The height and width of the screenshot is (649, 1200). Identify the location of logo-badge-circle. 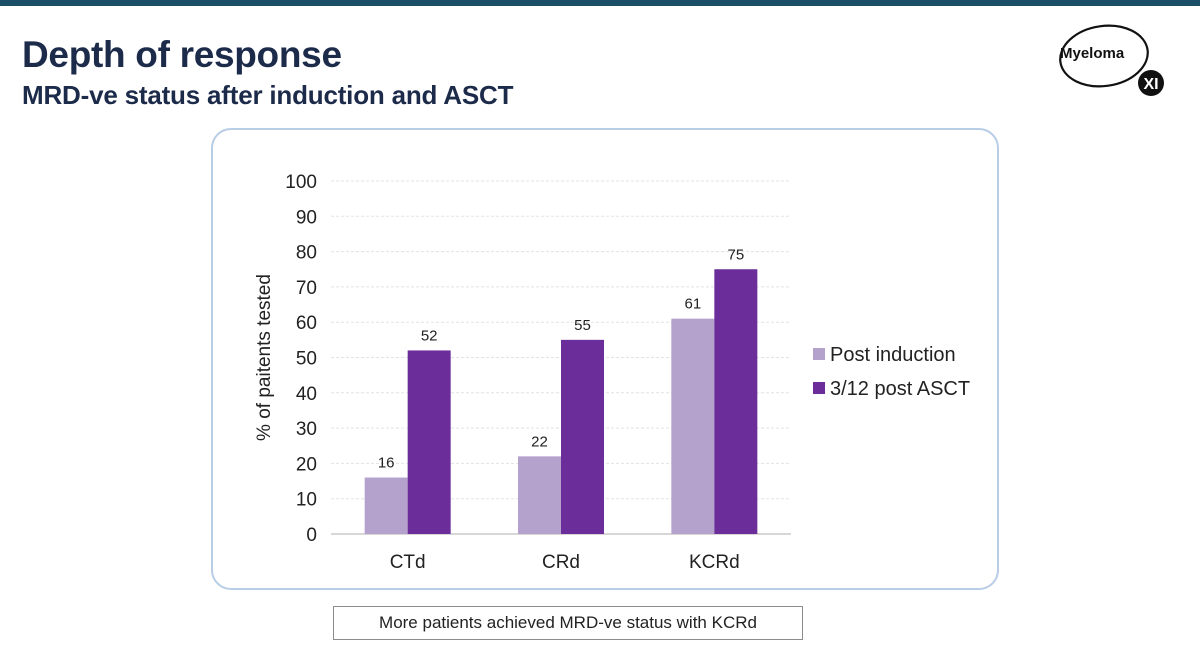
(1151, 83).